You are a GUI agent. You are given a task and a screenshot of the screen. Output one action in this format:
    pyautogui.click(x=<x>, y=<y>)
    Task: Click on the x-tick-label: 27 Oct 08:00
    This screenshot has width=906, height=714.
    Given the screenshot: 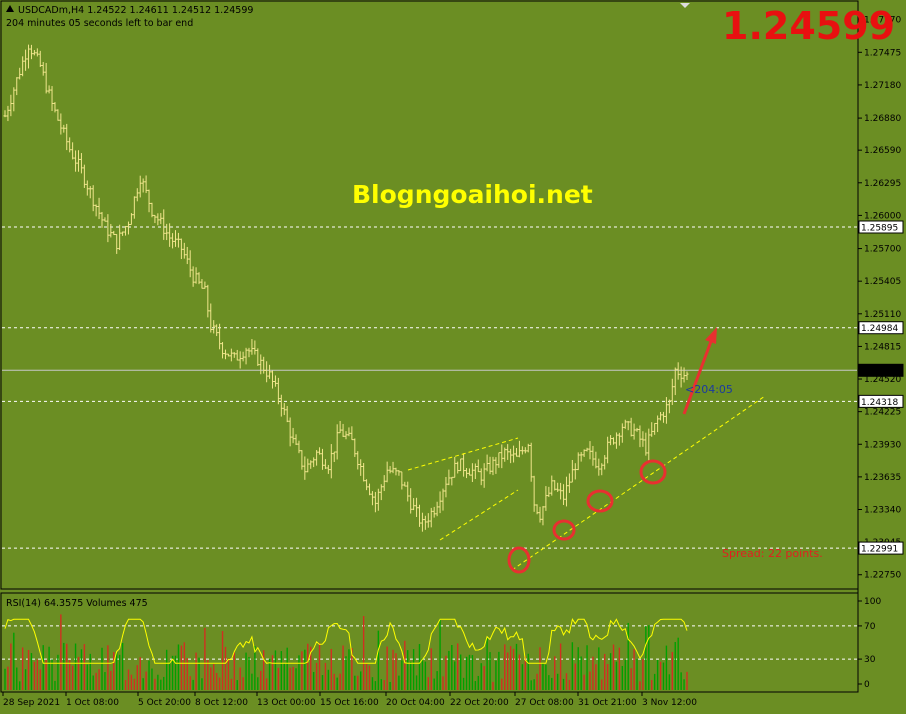 What is the action you would take?
    pyautogui.click(x=544, y=703)
    